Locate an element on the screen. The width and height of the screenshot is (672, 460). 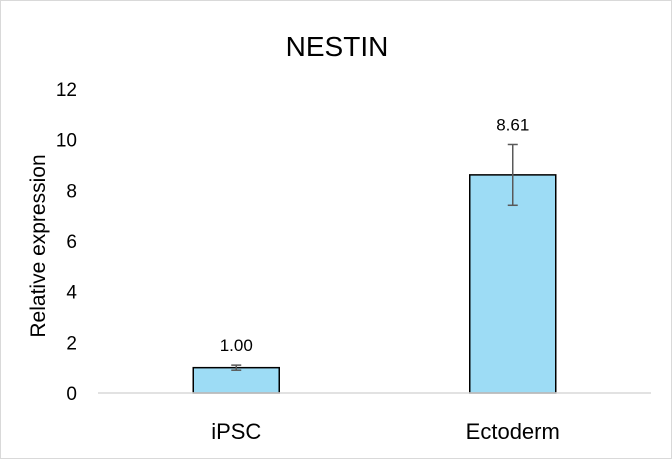
y-tick-label: 0 is located at coordinates (71, 394).